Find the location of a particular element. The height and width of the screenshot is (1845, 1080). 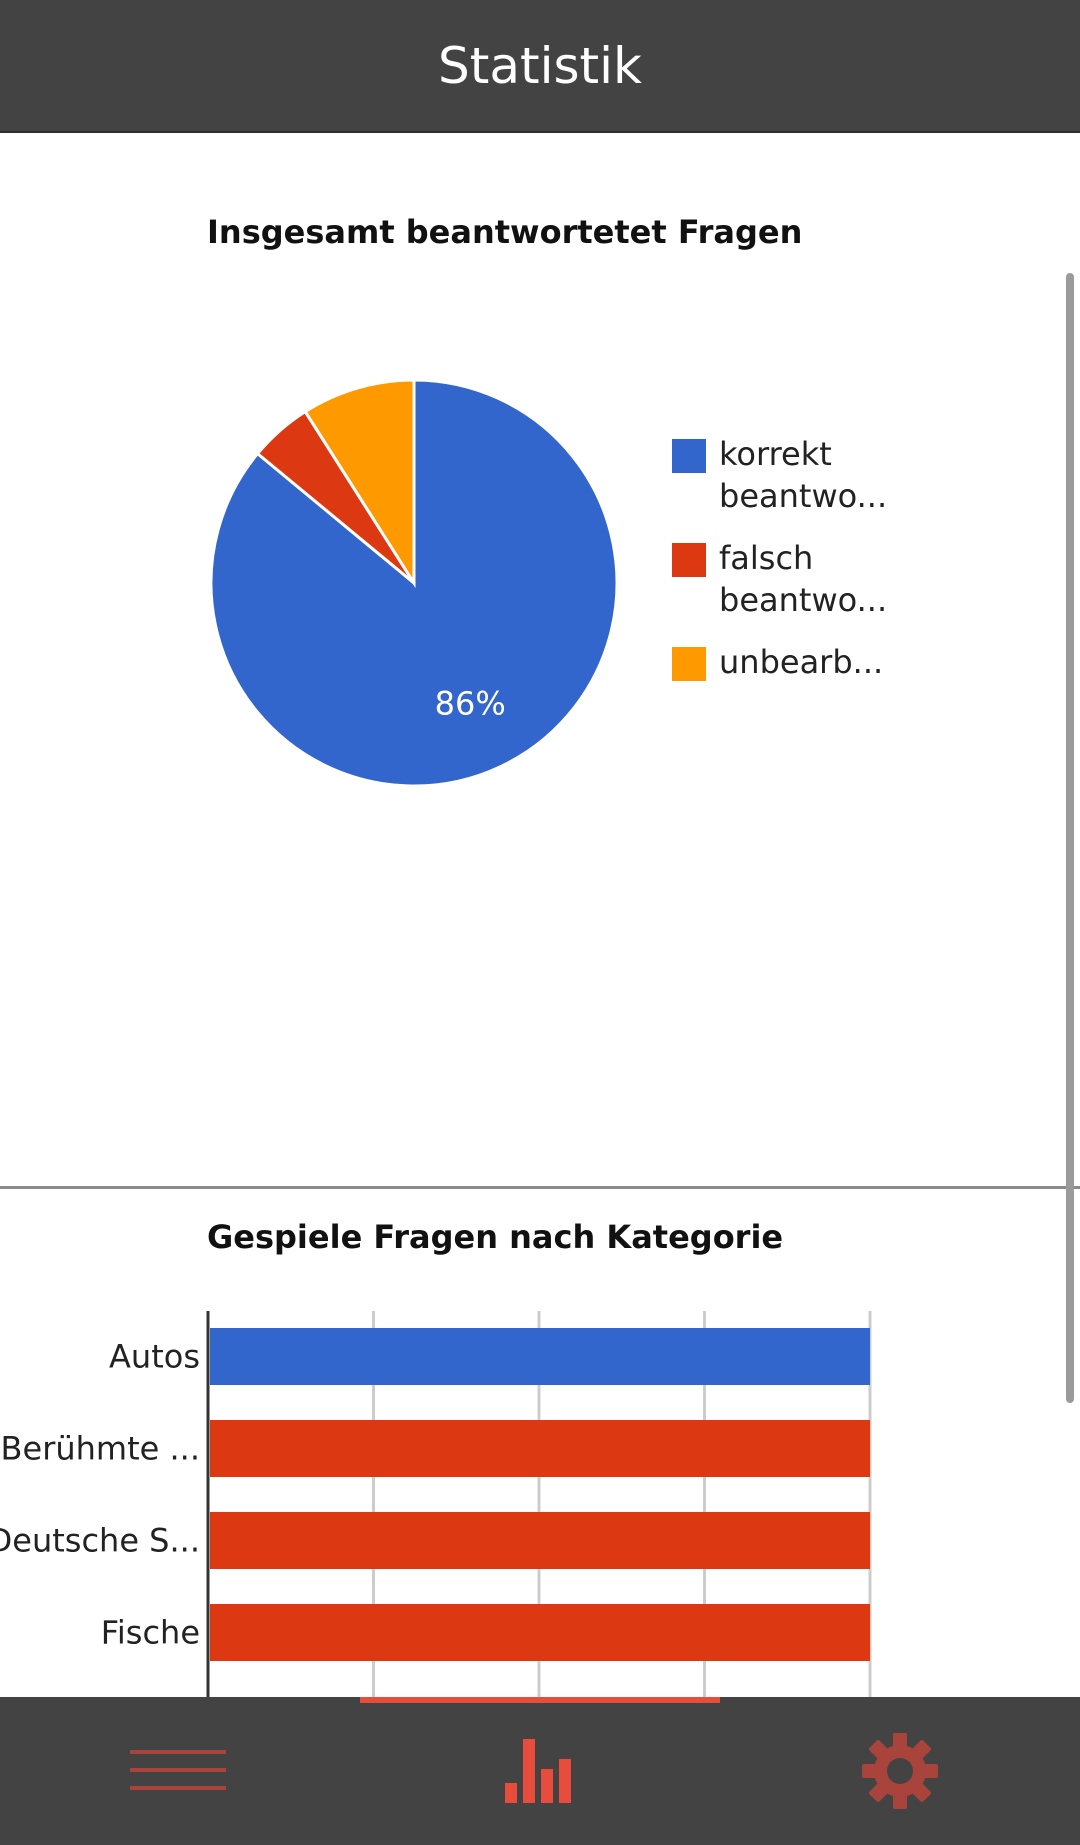

nav-settings-button is located at coordinates (900, 1771).